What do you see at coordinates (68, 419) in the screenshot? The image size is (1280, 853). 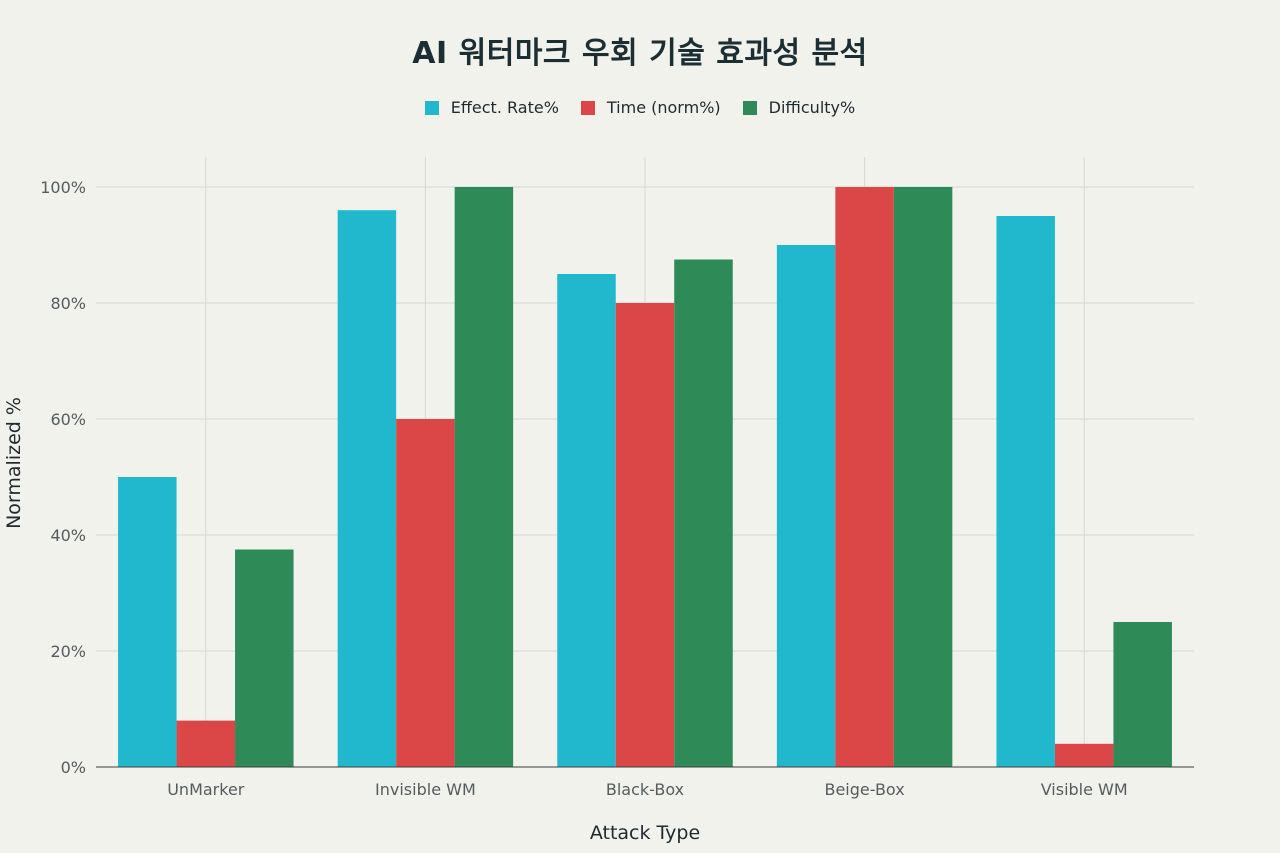 I see `y-tick-label: 60%` at bounding box center [68, 419].